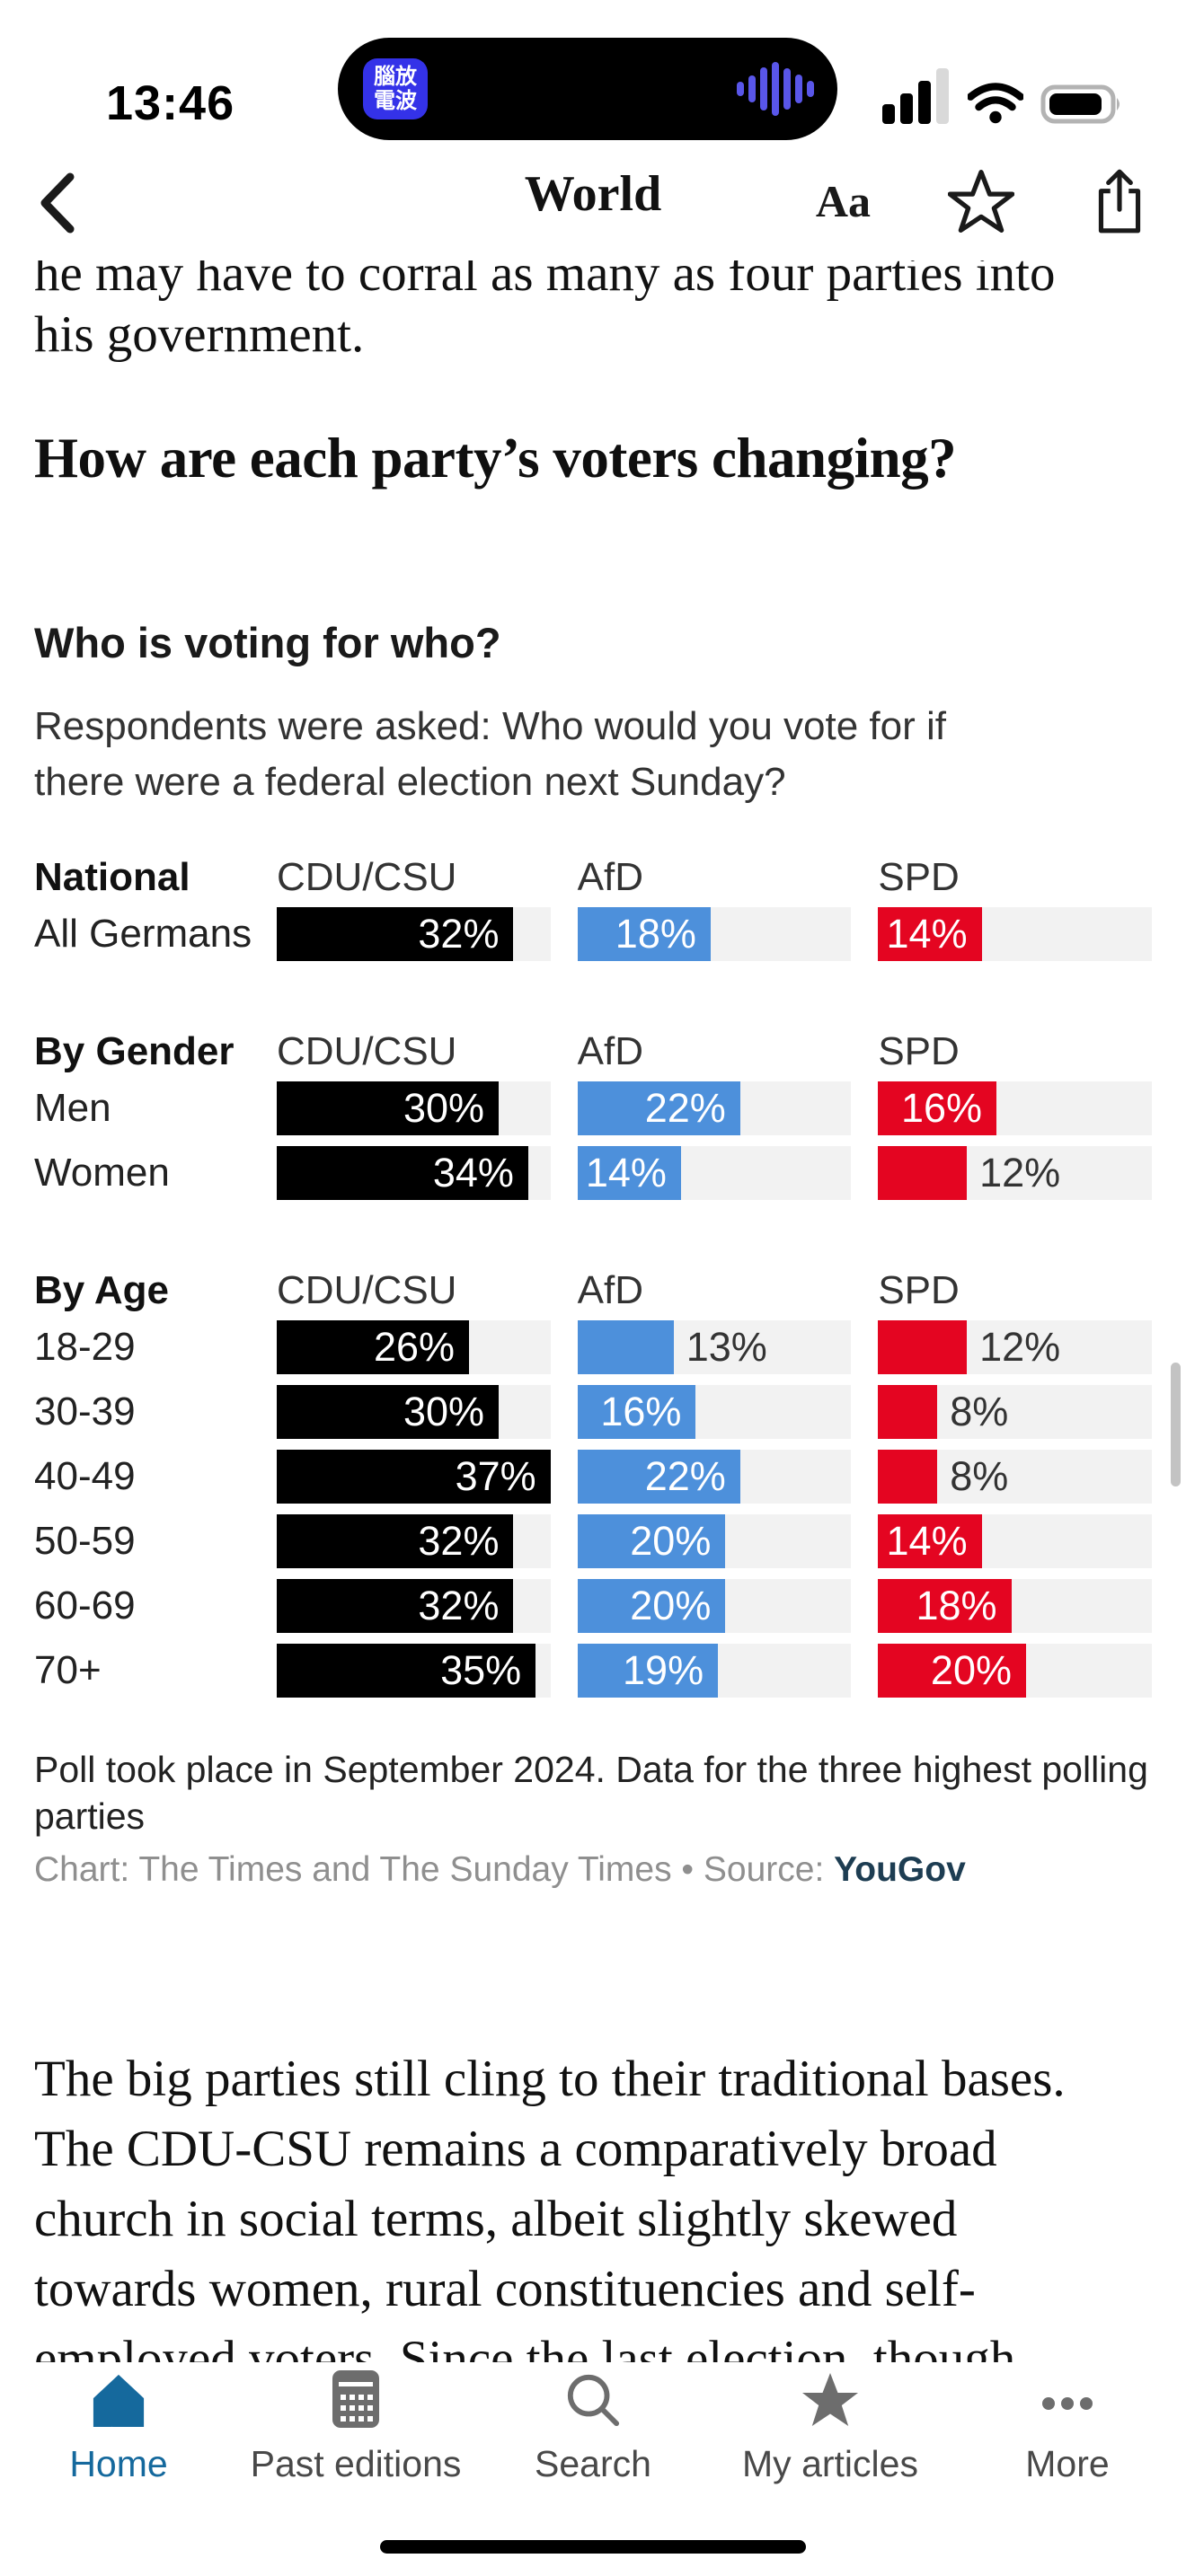  I want to click on row-label: 40-49, so click(85, 1476).